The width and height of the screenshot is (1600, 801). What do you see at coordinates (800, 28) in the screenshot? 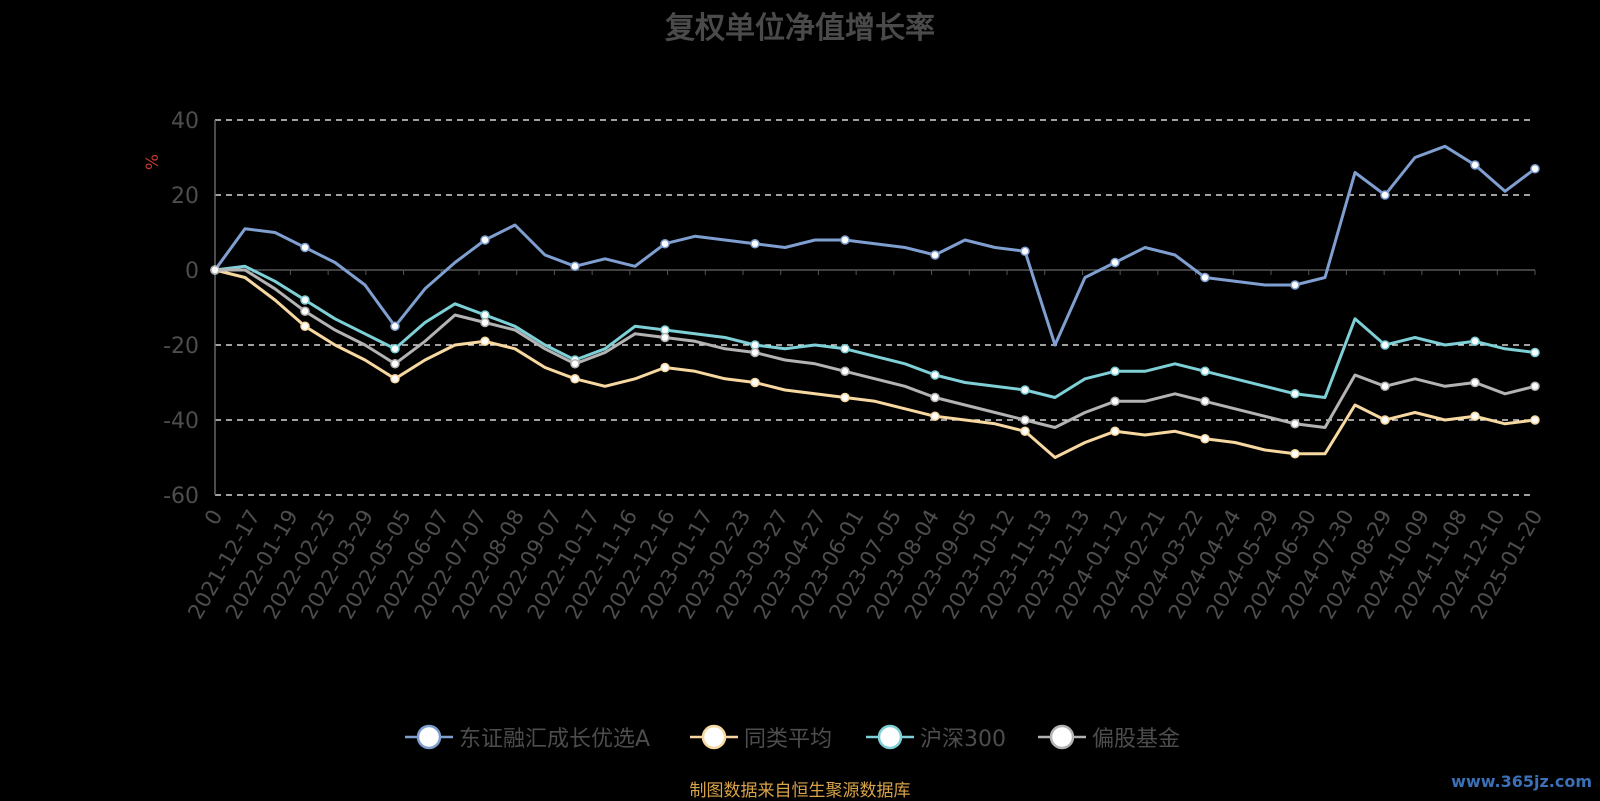
I see `chart-title: 复权单位净值增长率` at bounding box center [800, 28].